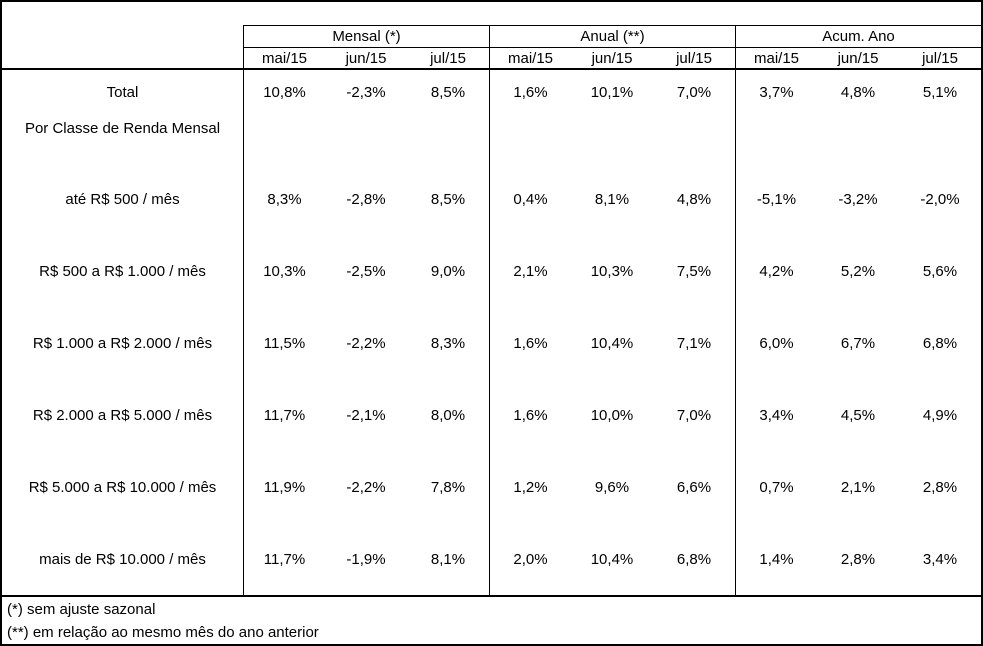 The image size is (983, 646). Describe the element at coordinates (448, 415) in the screenshot. I see `value-cell: 8,0%` at that location.